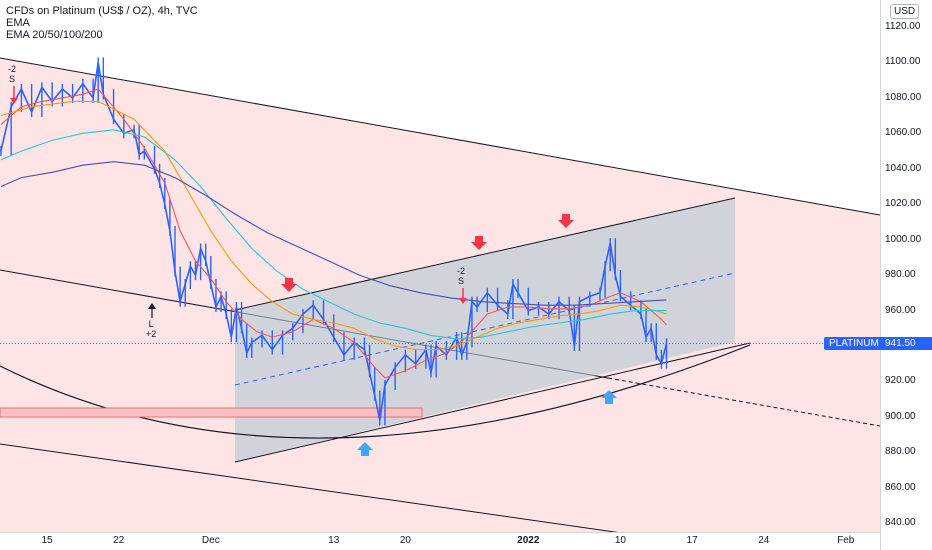 The width and height of the screenshot is (932, 550). What do you see at coordinates (900, 452) in the screenshot?
I see `y-tick-label: 880.00` at bounding box center [900, 452].